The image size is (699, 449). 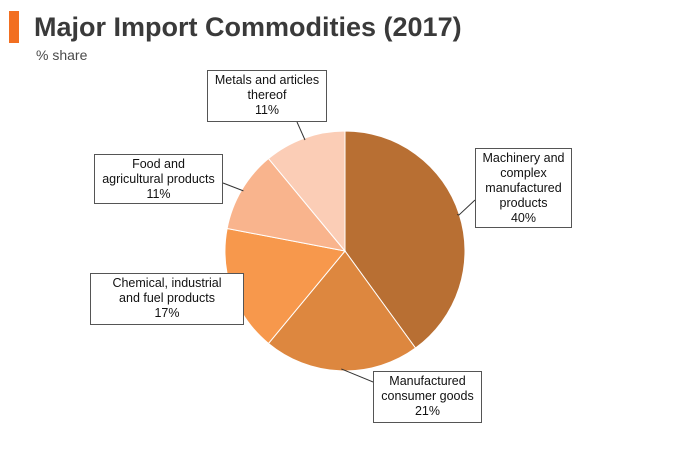 I want to click on slice-label-line: Manufactured, so click(x=427, y=381).